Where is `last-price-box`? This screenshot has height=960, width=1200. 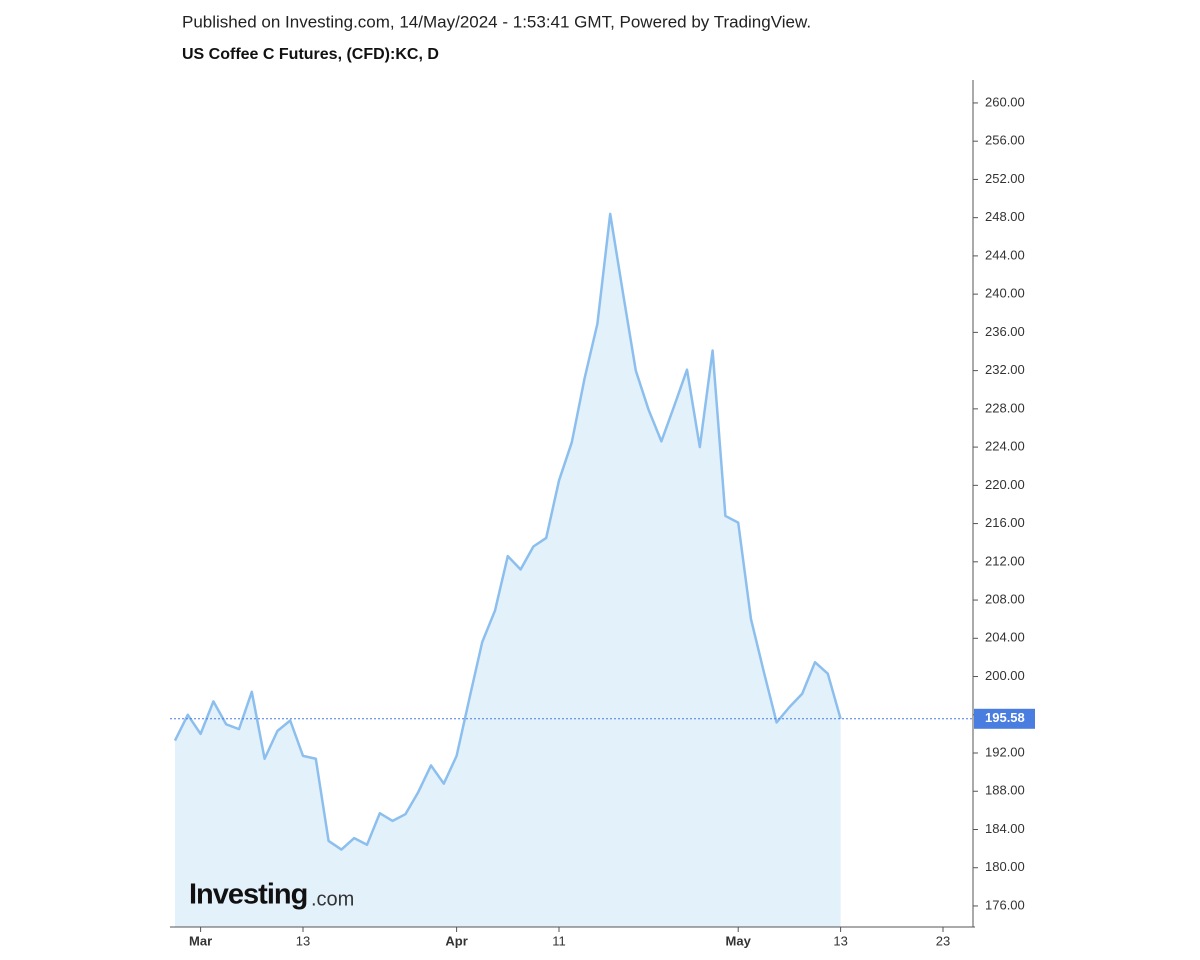
last-price-box is located at coordinates (1004, 718).